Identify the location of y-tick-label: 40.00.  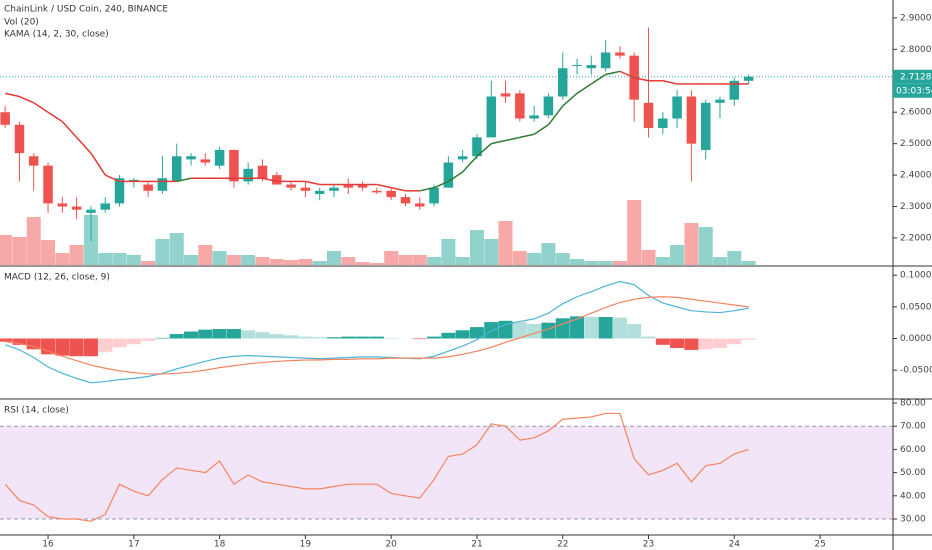
(913, 496).